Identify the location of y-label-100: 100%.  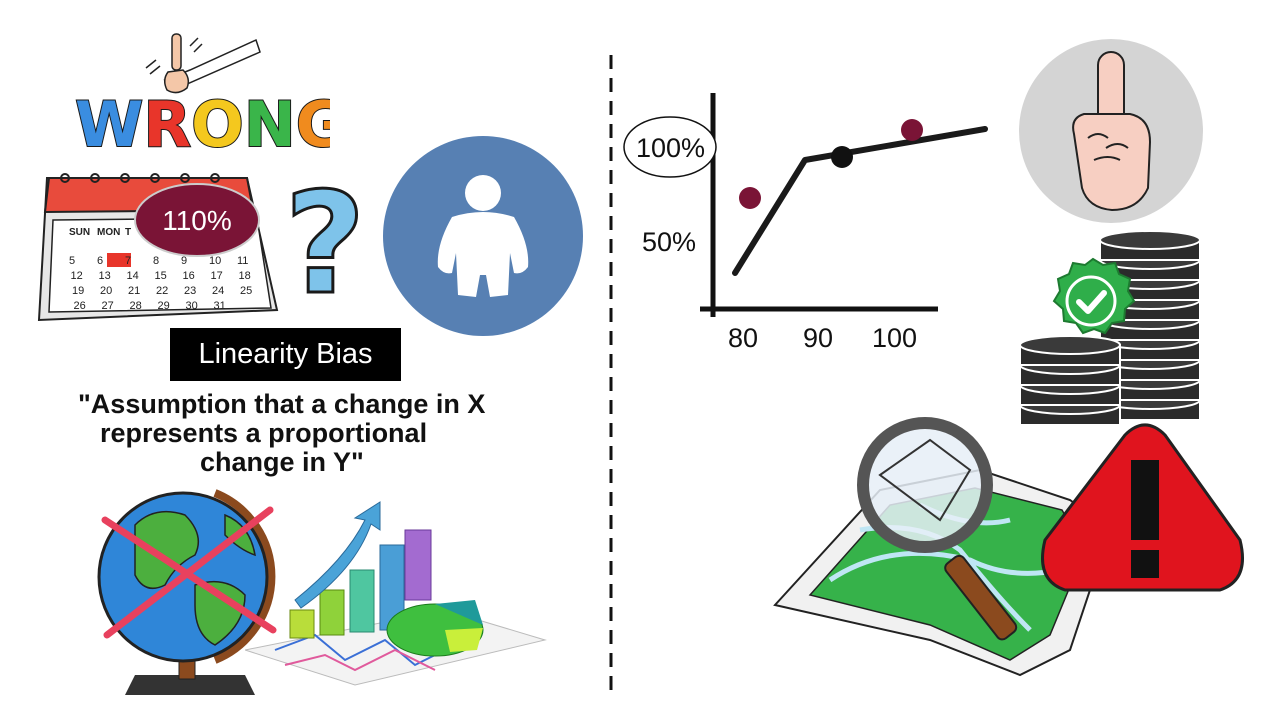
(670, 148).